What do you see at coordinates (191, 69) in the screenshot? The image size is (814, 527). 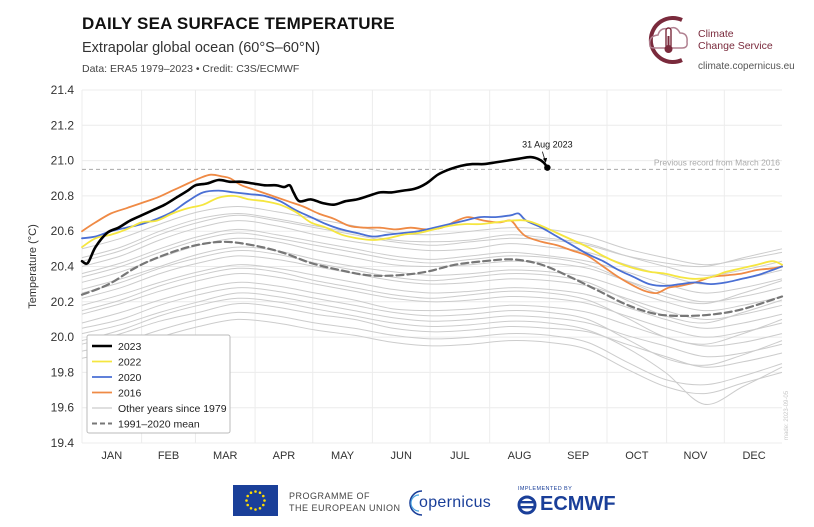 I see `data-credit: Data: ERA5 1979–2023 • Credit: C3S/ECMWF` at bounding box center [191, 69].